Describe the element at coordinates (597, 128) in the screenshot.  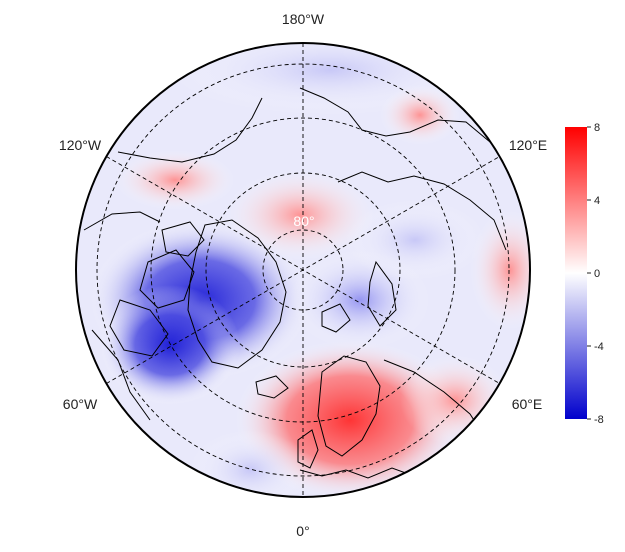
I see `colorbar-tick-label: 8` at that location.